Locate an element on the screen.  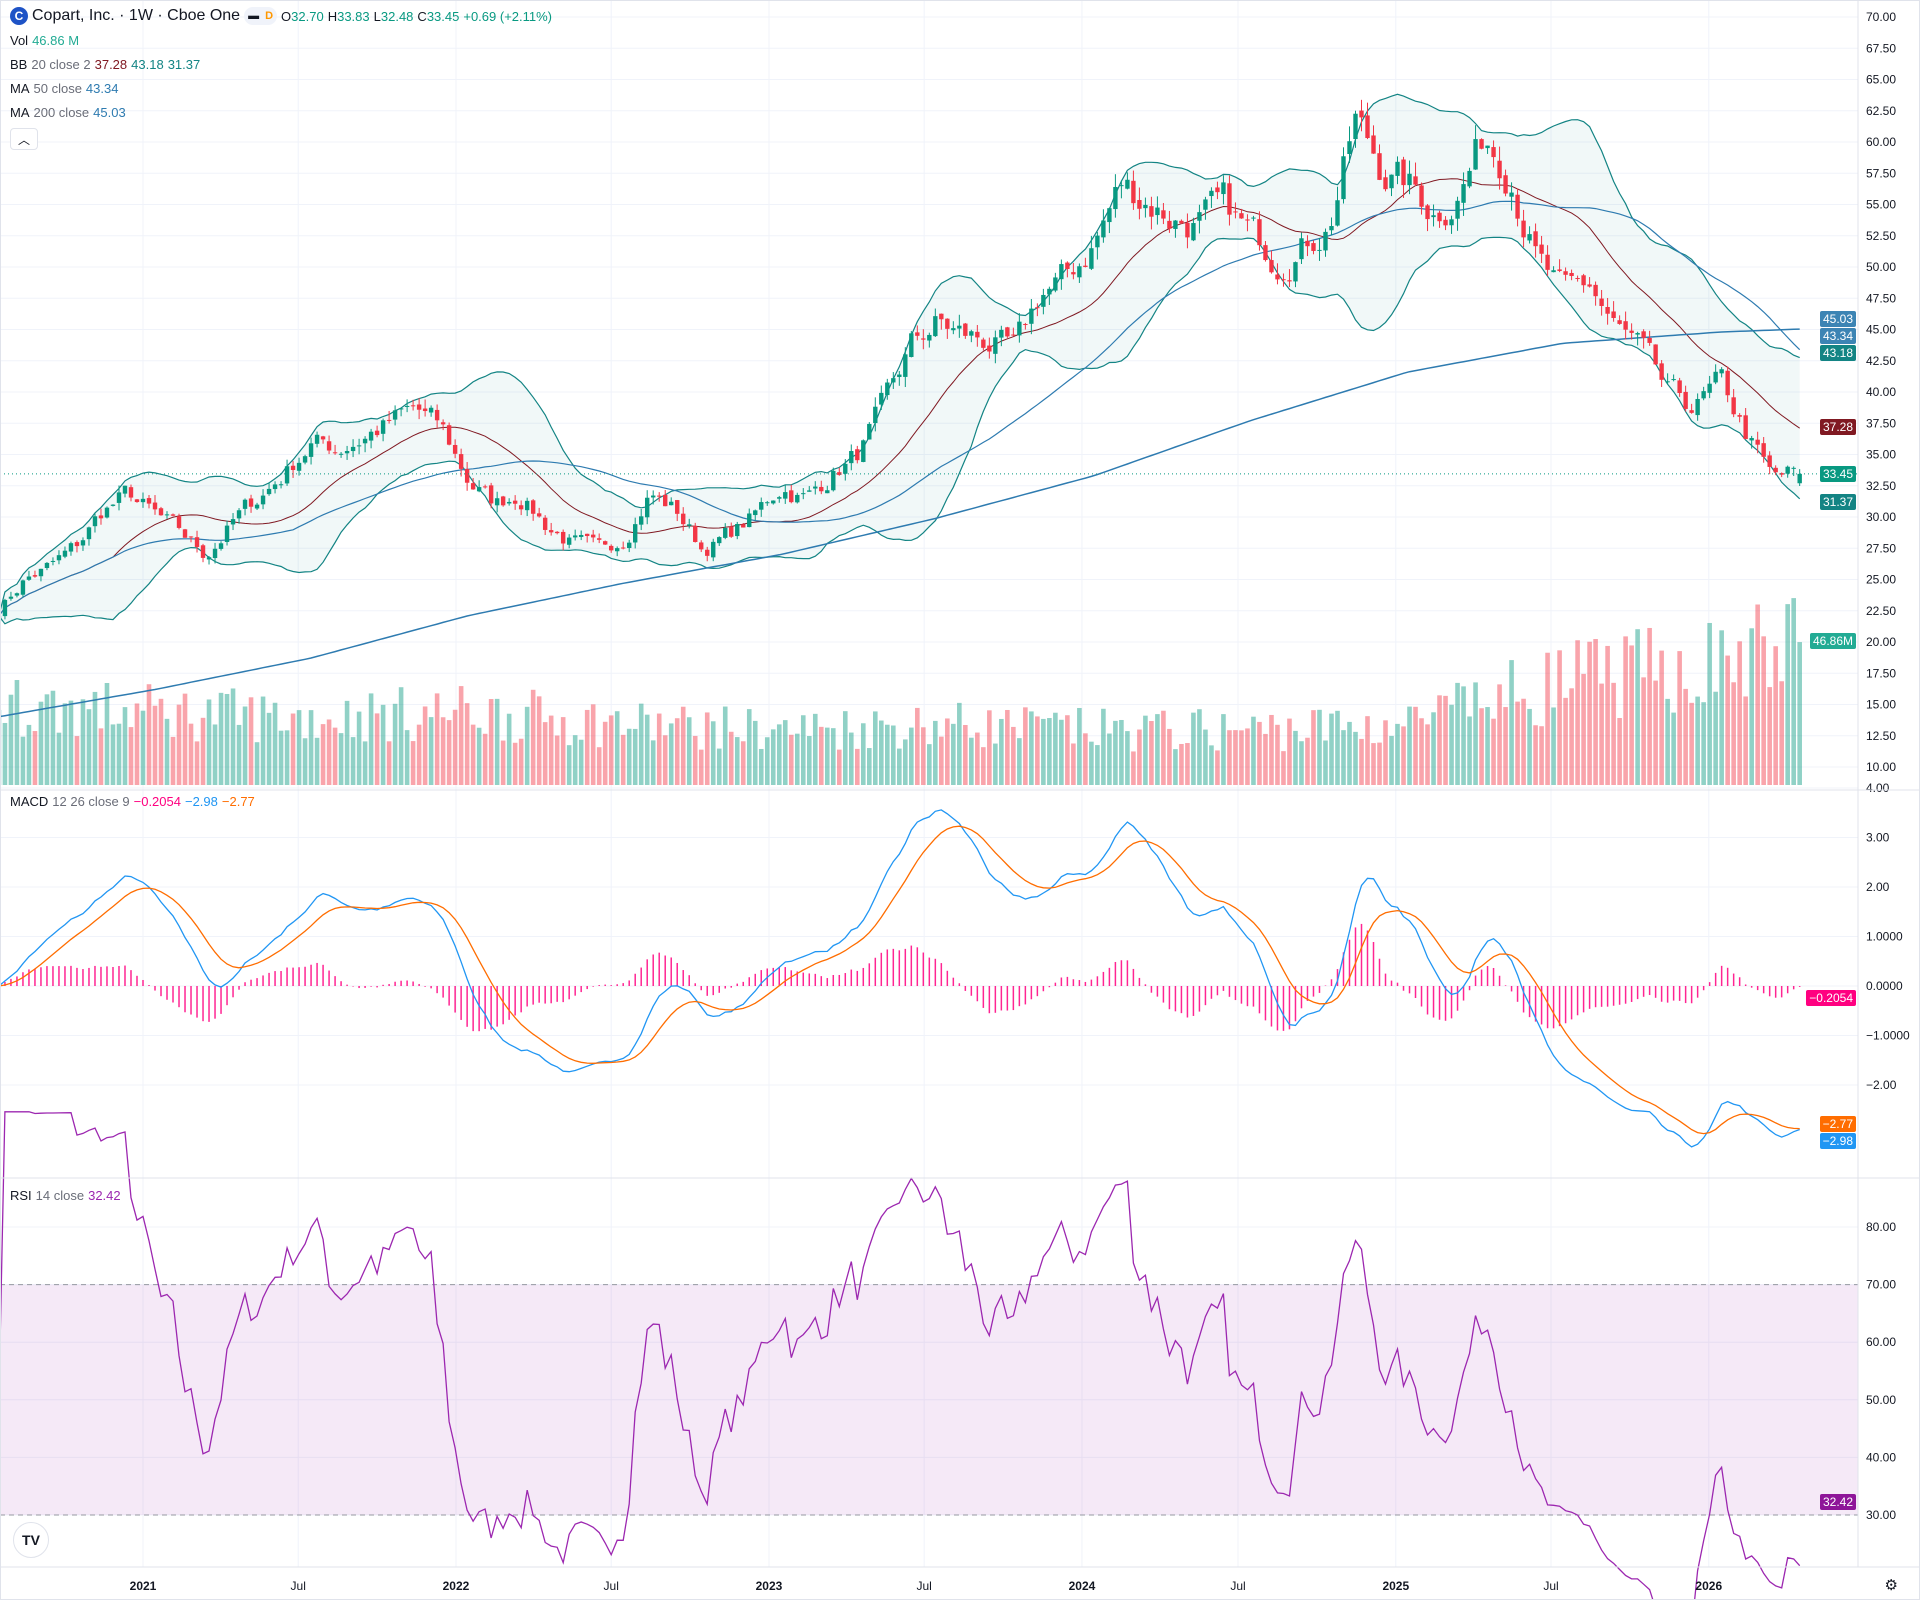
last-price-axis-label: 33.45 is located at coordinates (1837, 474).